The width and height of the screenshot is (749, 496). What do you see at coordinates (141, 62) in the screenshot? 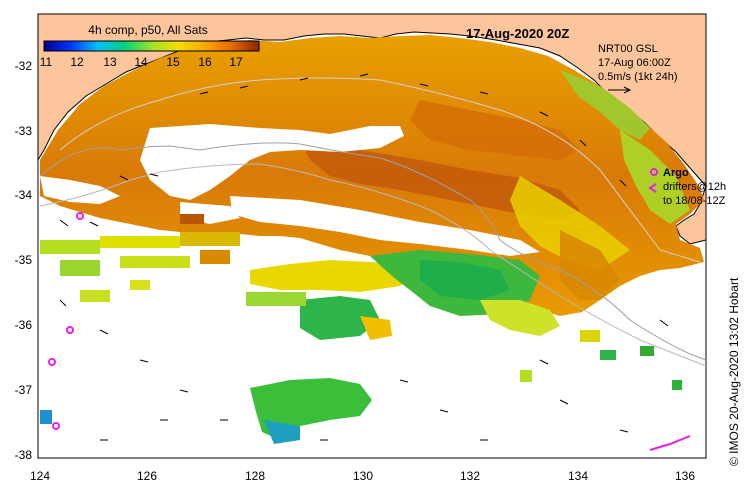
I see `colorbar-tick: 14` at bounding box center [141, 62].